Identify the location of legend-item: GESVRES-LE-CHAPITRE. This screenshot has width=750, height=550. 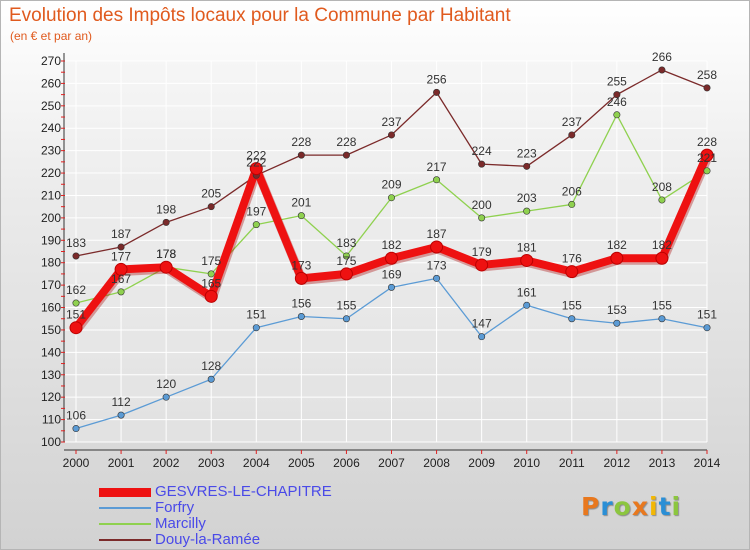
(215, 492).